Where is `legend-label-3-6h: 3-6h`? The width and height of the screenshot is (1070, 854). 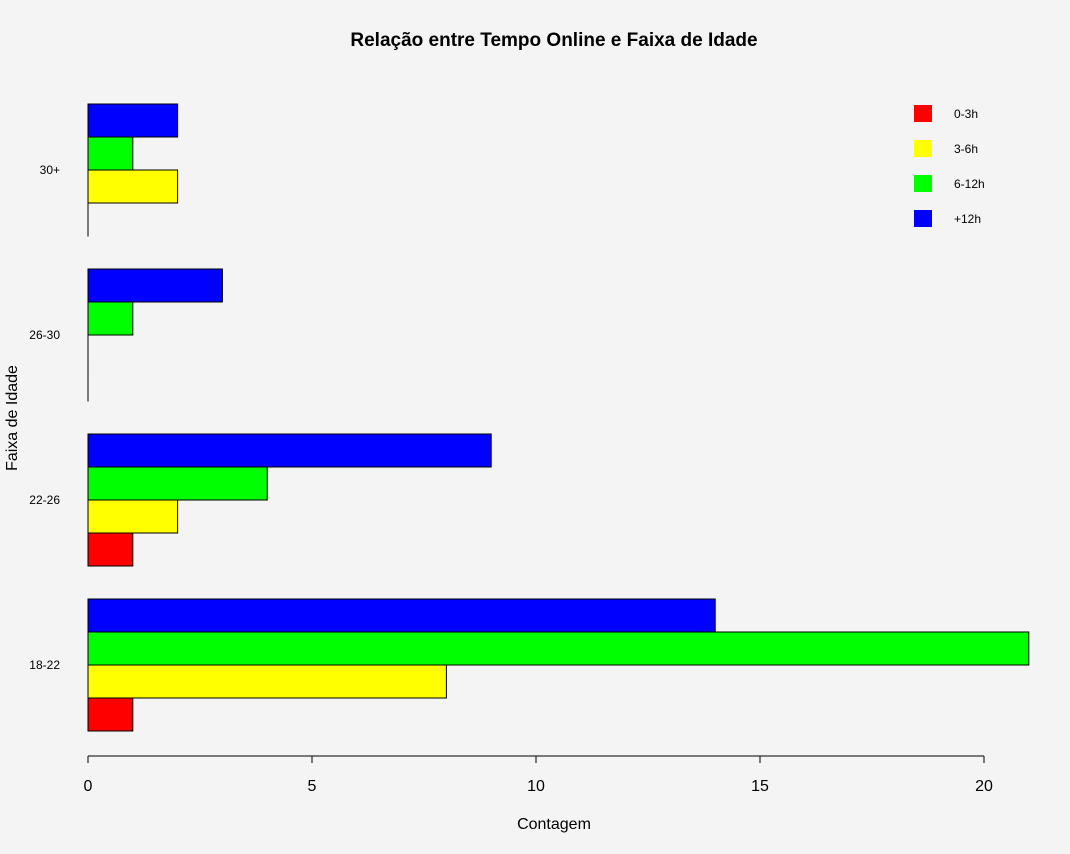
legend-label-3-6h: 3-6h is located at coordinates (966, 149).